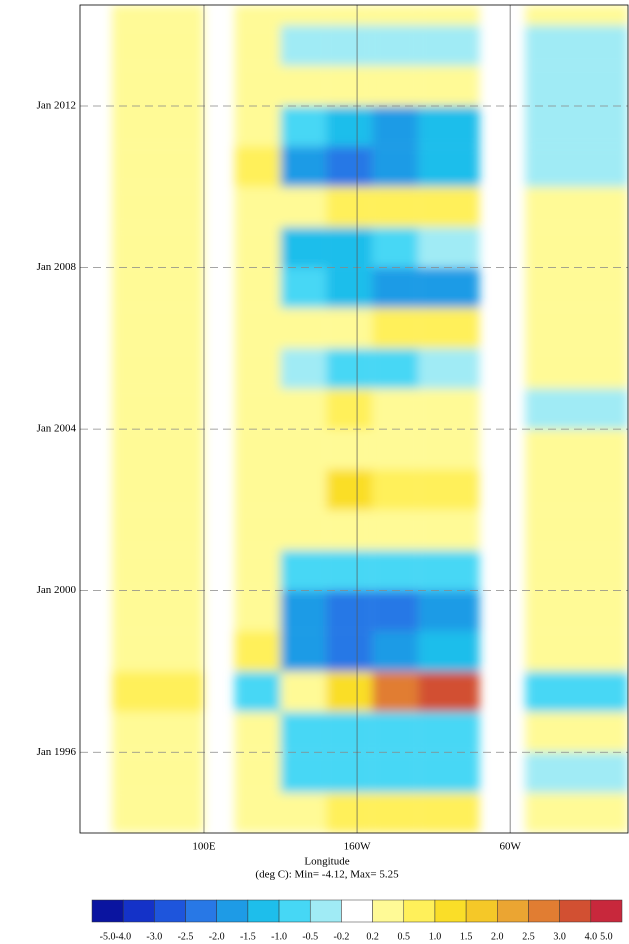 The width and height of the screenshot is (629, 944). What do you see at coordinates (310, 936) in the screenshot?
I see `colorbar-label: -0.5` at bounding box center [310, 936].